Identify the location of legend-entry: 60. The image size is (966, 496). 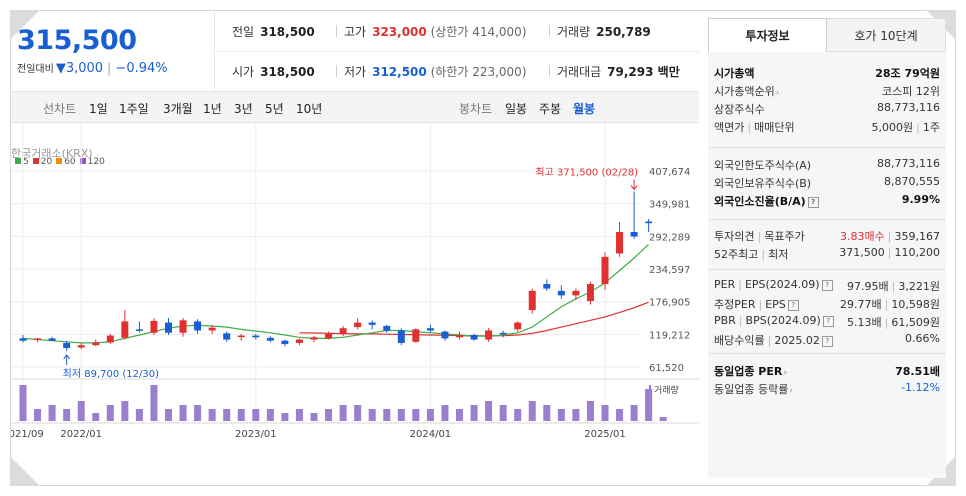
(70, 162).